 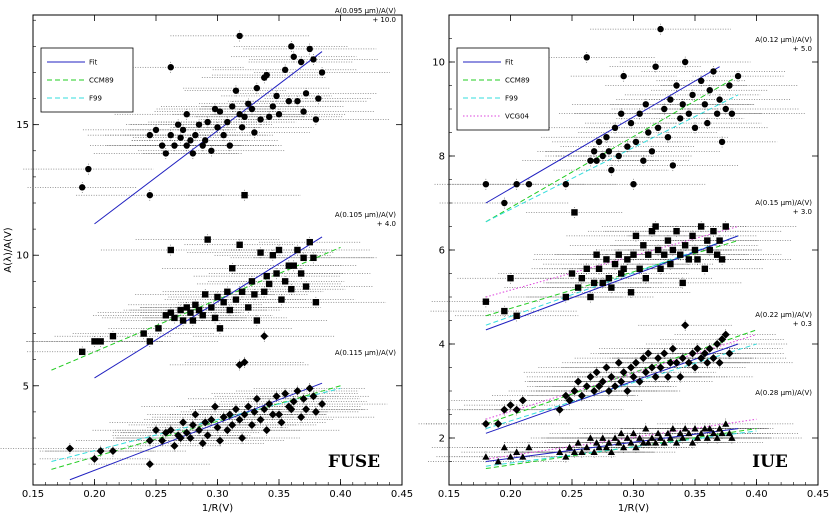 What do you see at coordinates (438, 63) in the screenshot?
I see `y-tick-label: 10` at bounding box center [438, 63].